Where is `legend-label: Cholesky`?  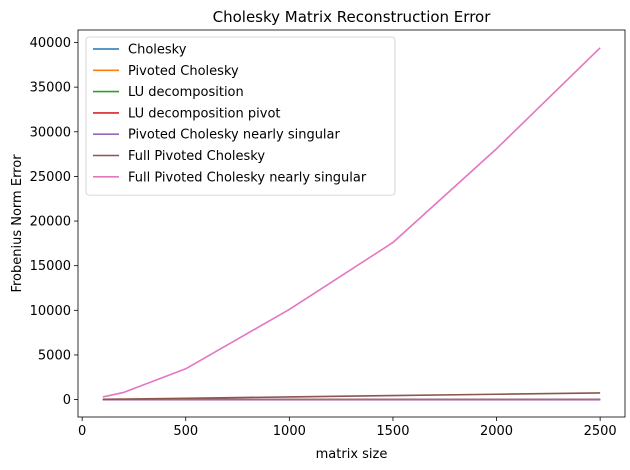 legend-label: Cholesky is located at coordinates (157, 50).